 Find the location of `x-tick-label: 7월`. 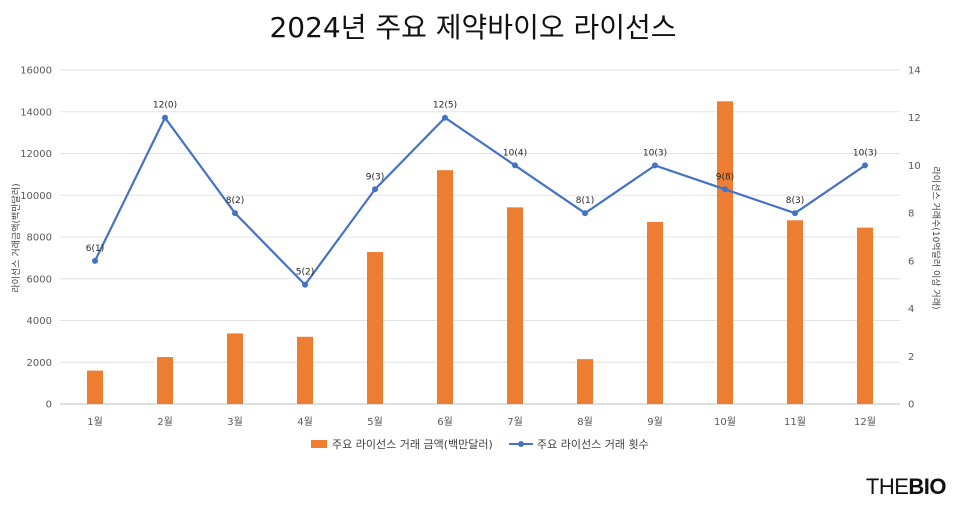

x-tick-label: 7월 is located at coordinates (515, 422).